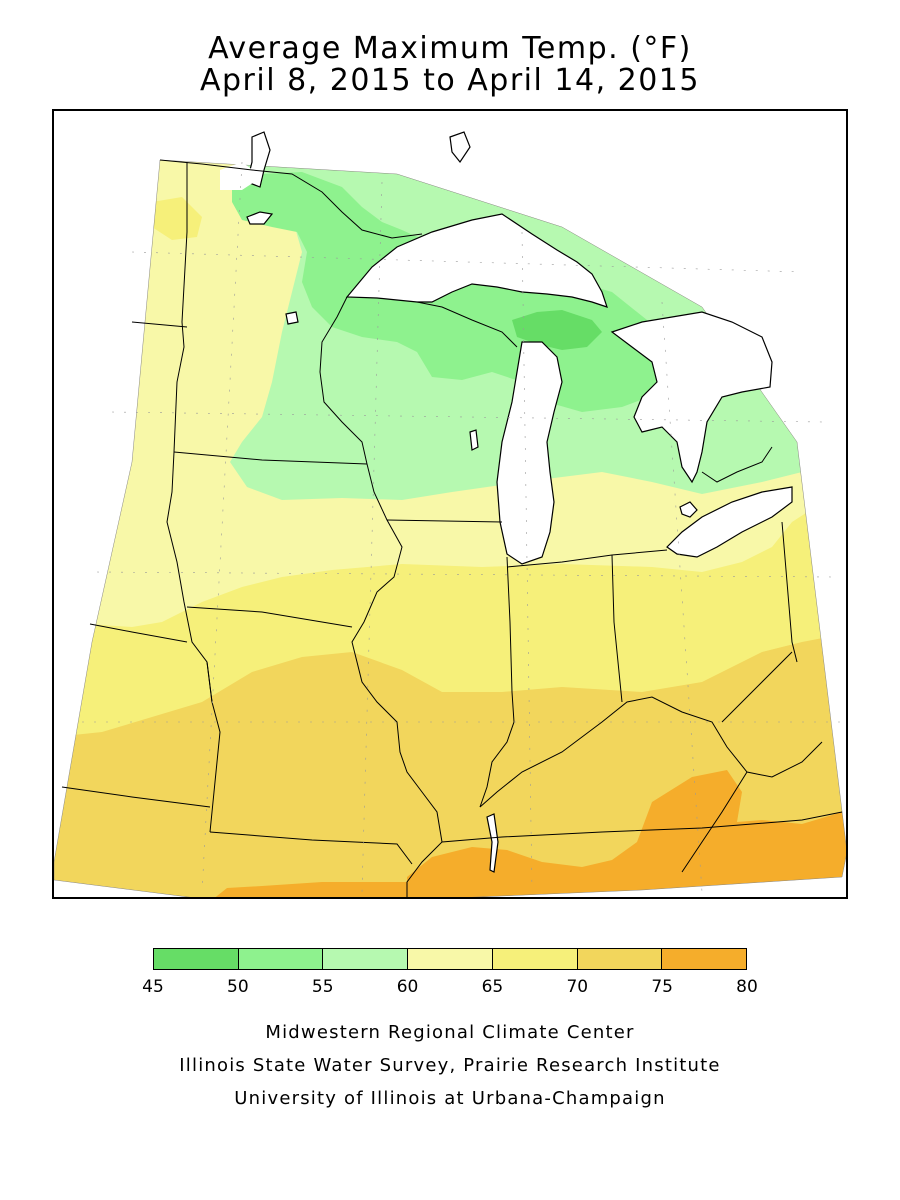 This screenshot has width=900, height=1200. I want to click on oh-wv-border, so click(757, 687).